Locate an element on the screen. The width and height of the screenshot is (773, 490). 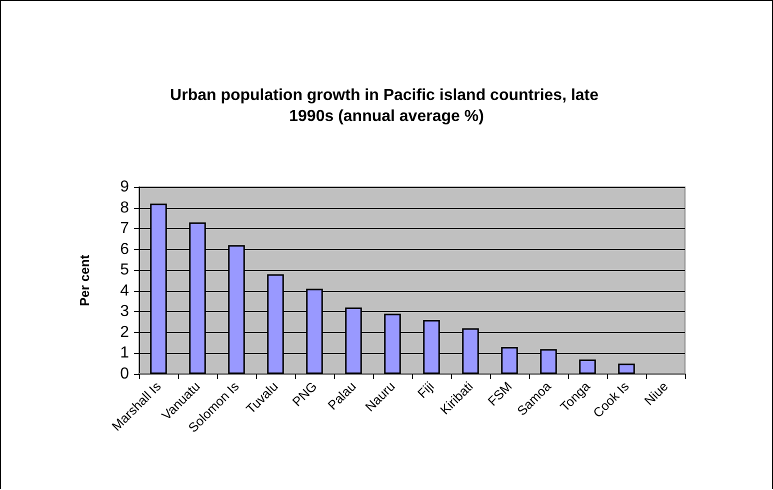
y-tick-label: 9 is located at coordinates (125, 187).